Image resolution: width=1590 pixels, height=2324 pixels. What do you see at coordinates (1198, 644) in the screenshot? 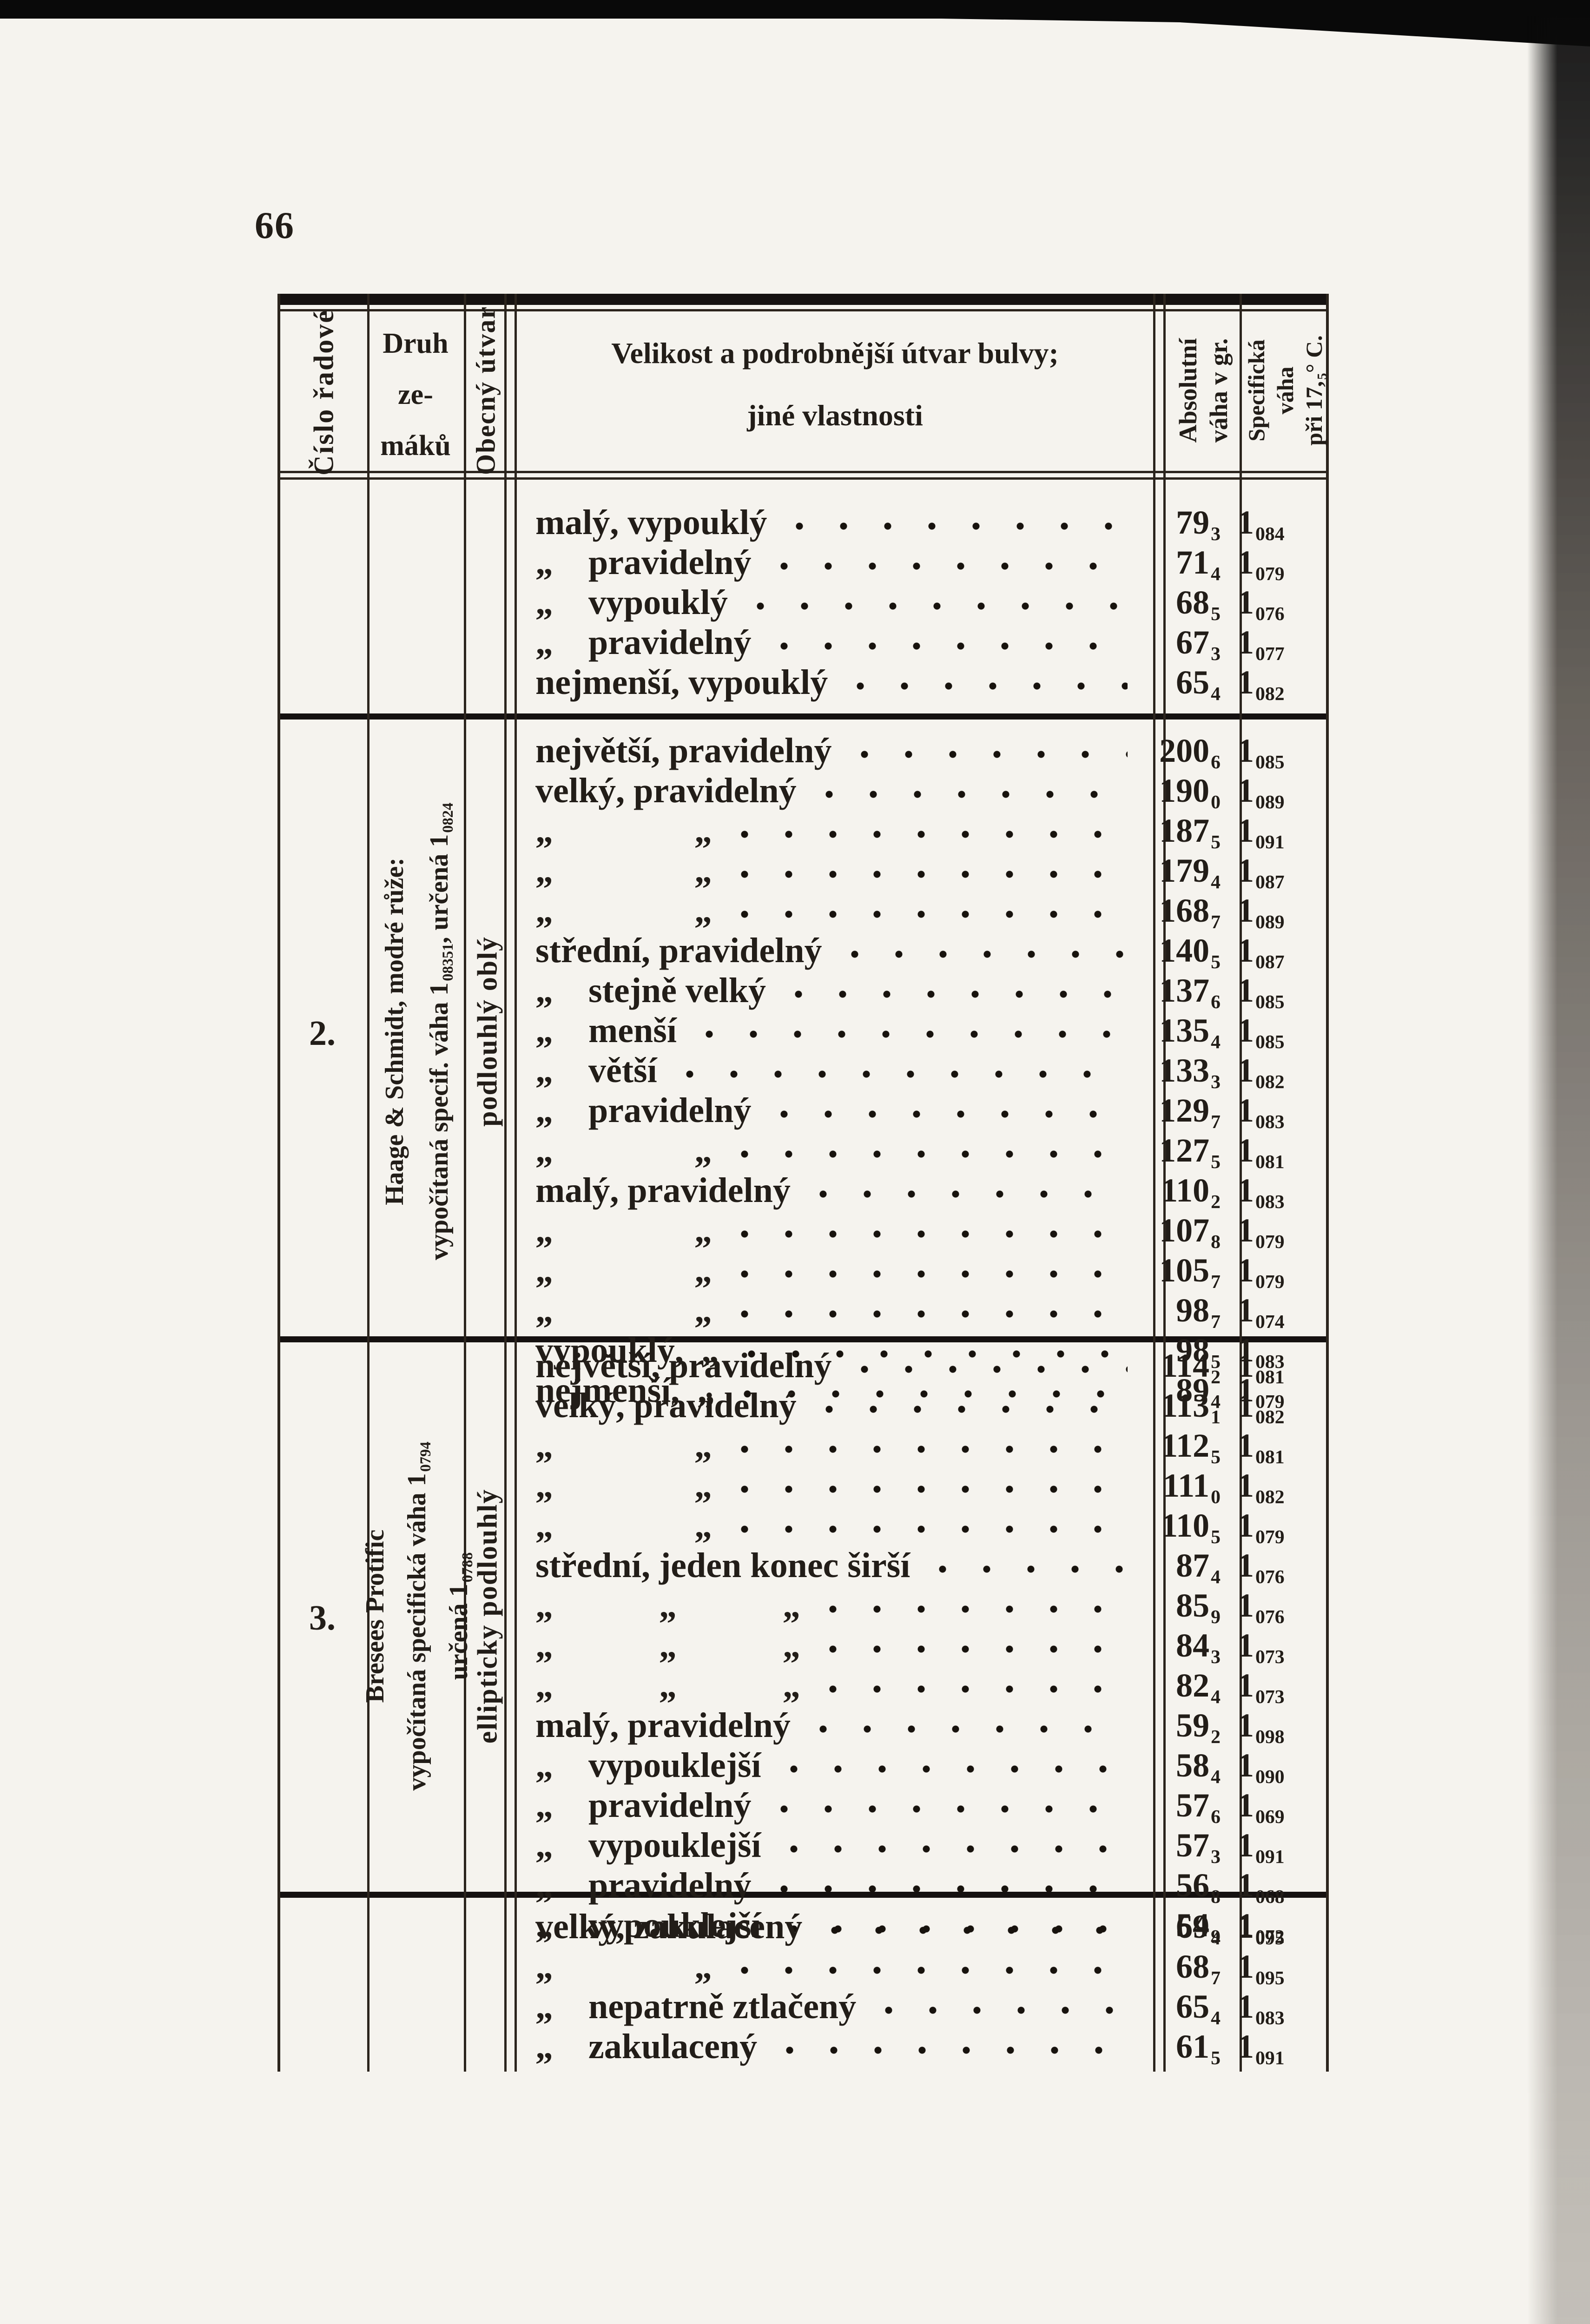
I see `absolute-weight-value: 673` at bounding box center [1198, 644].